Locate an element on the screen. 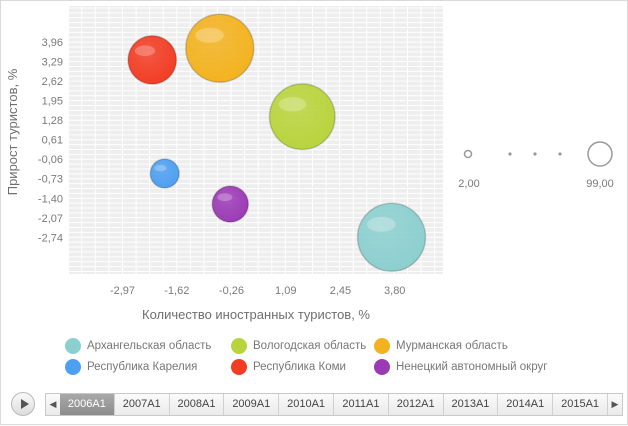  size-legend-max is located at coordinates (600, 154).